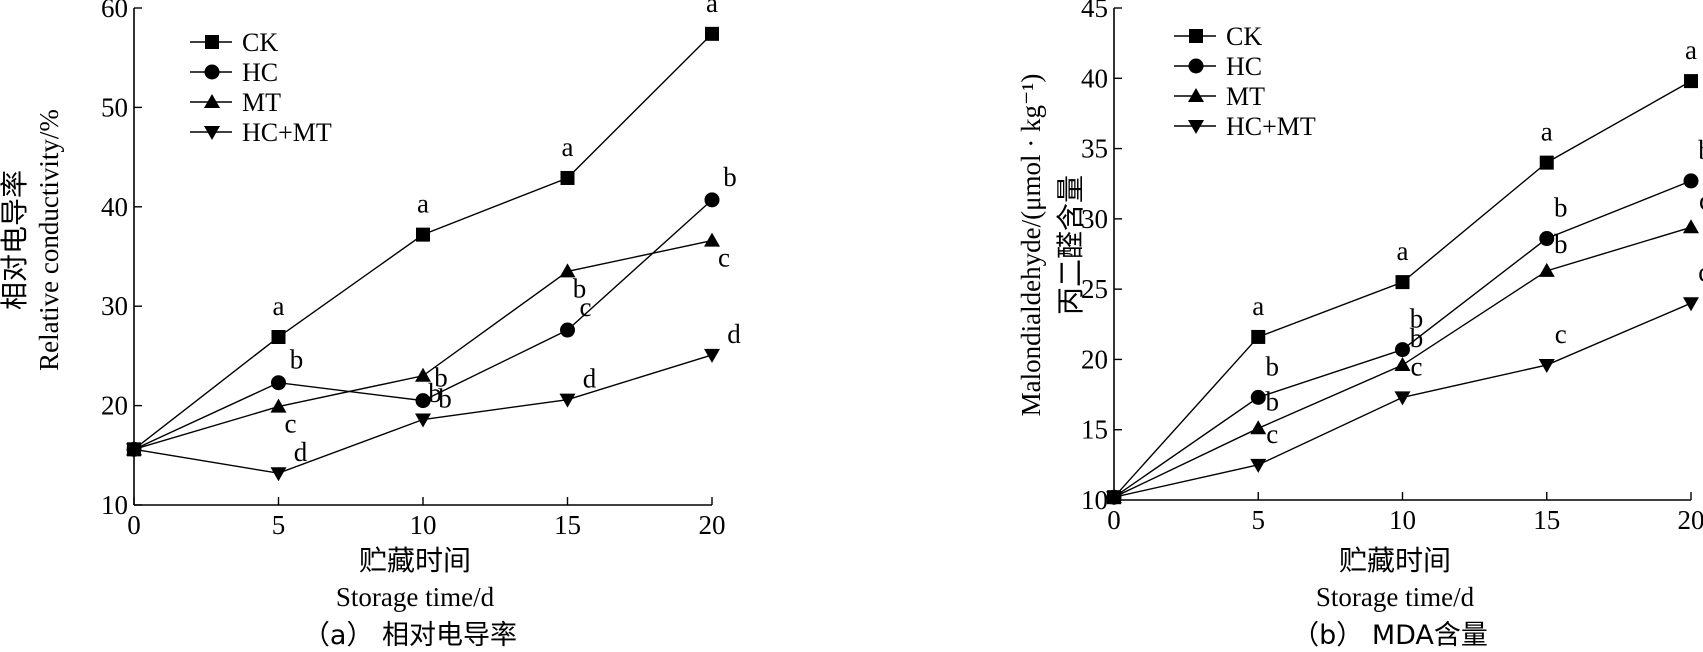 The image size is (1703, 652). What do you see at coordinates (712, 525) in the screenshot?
I see `chart-a-xtick-label: 20` at bounding box center [712, 525].